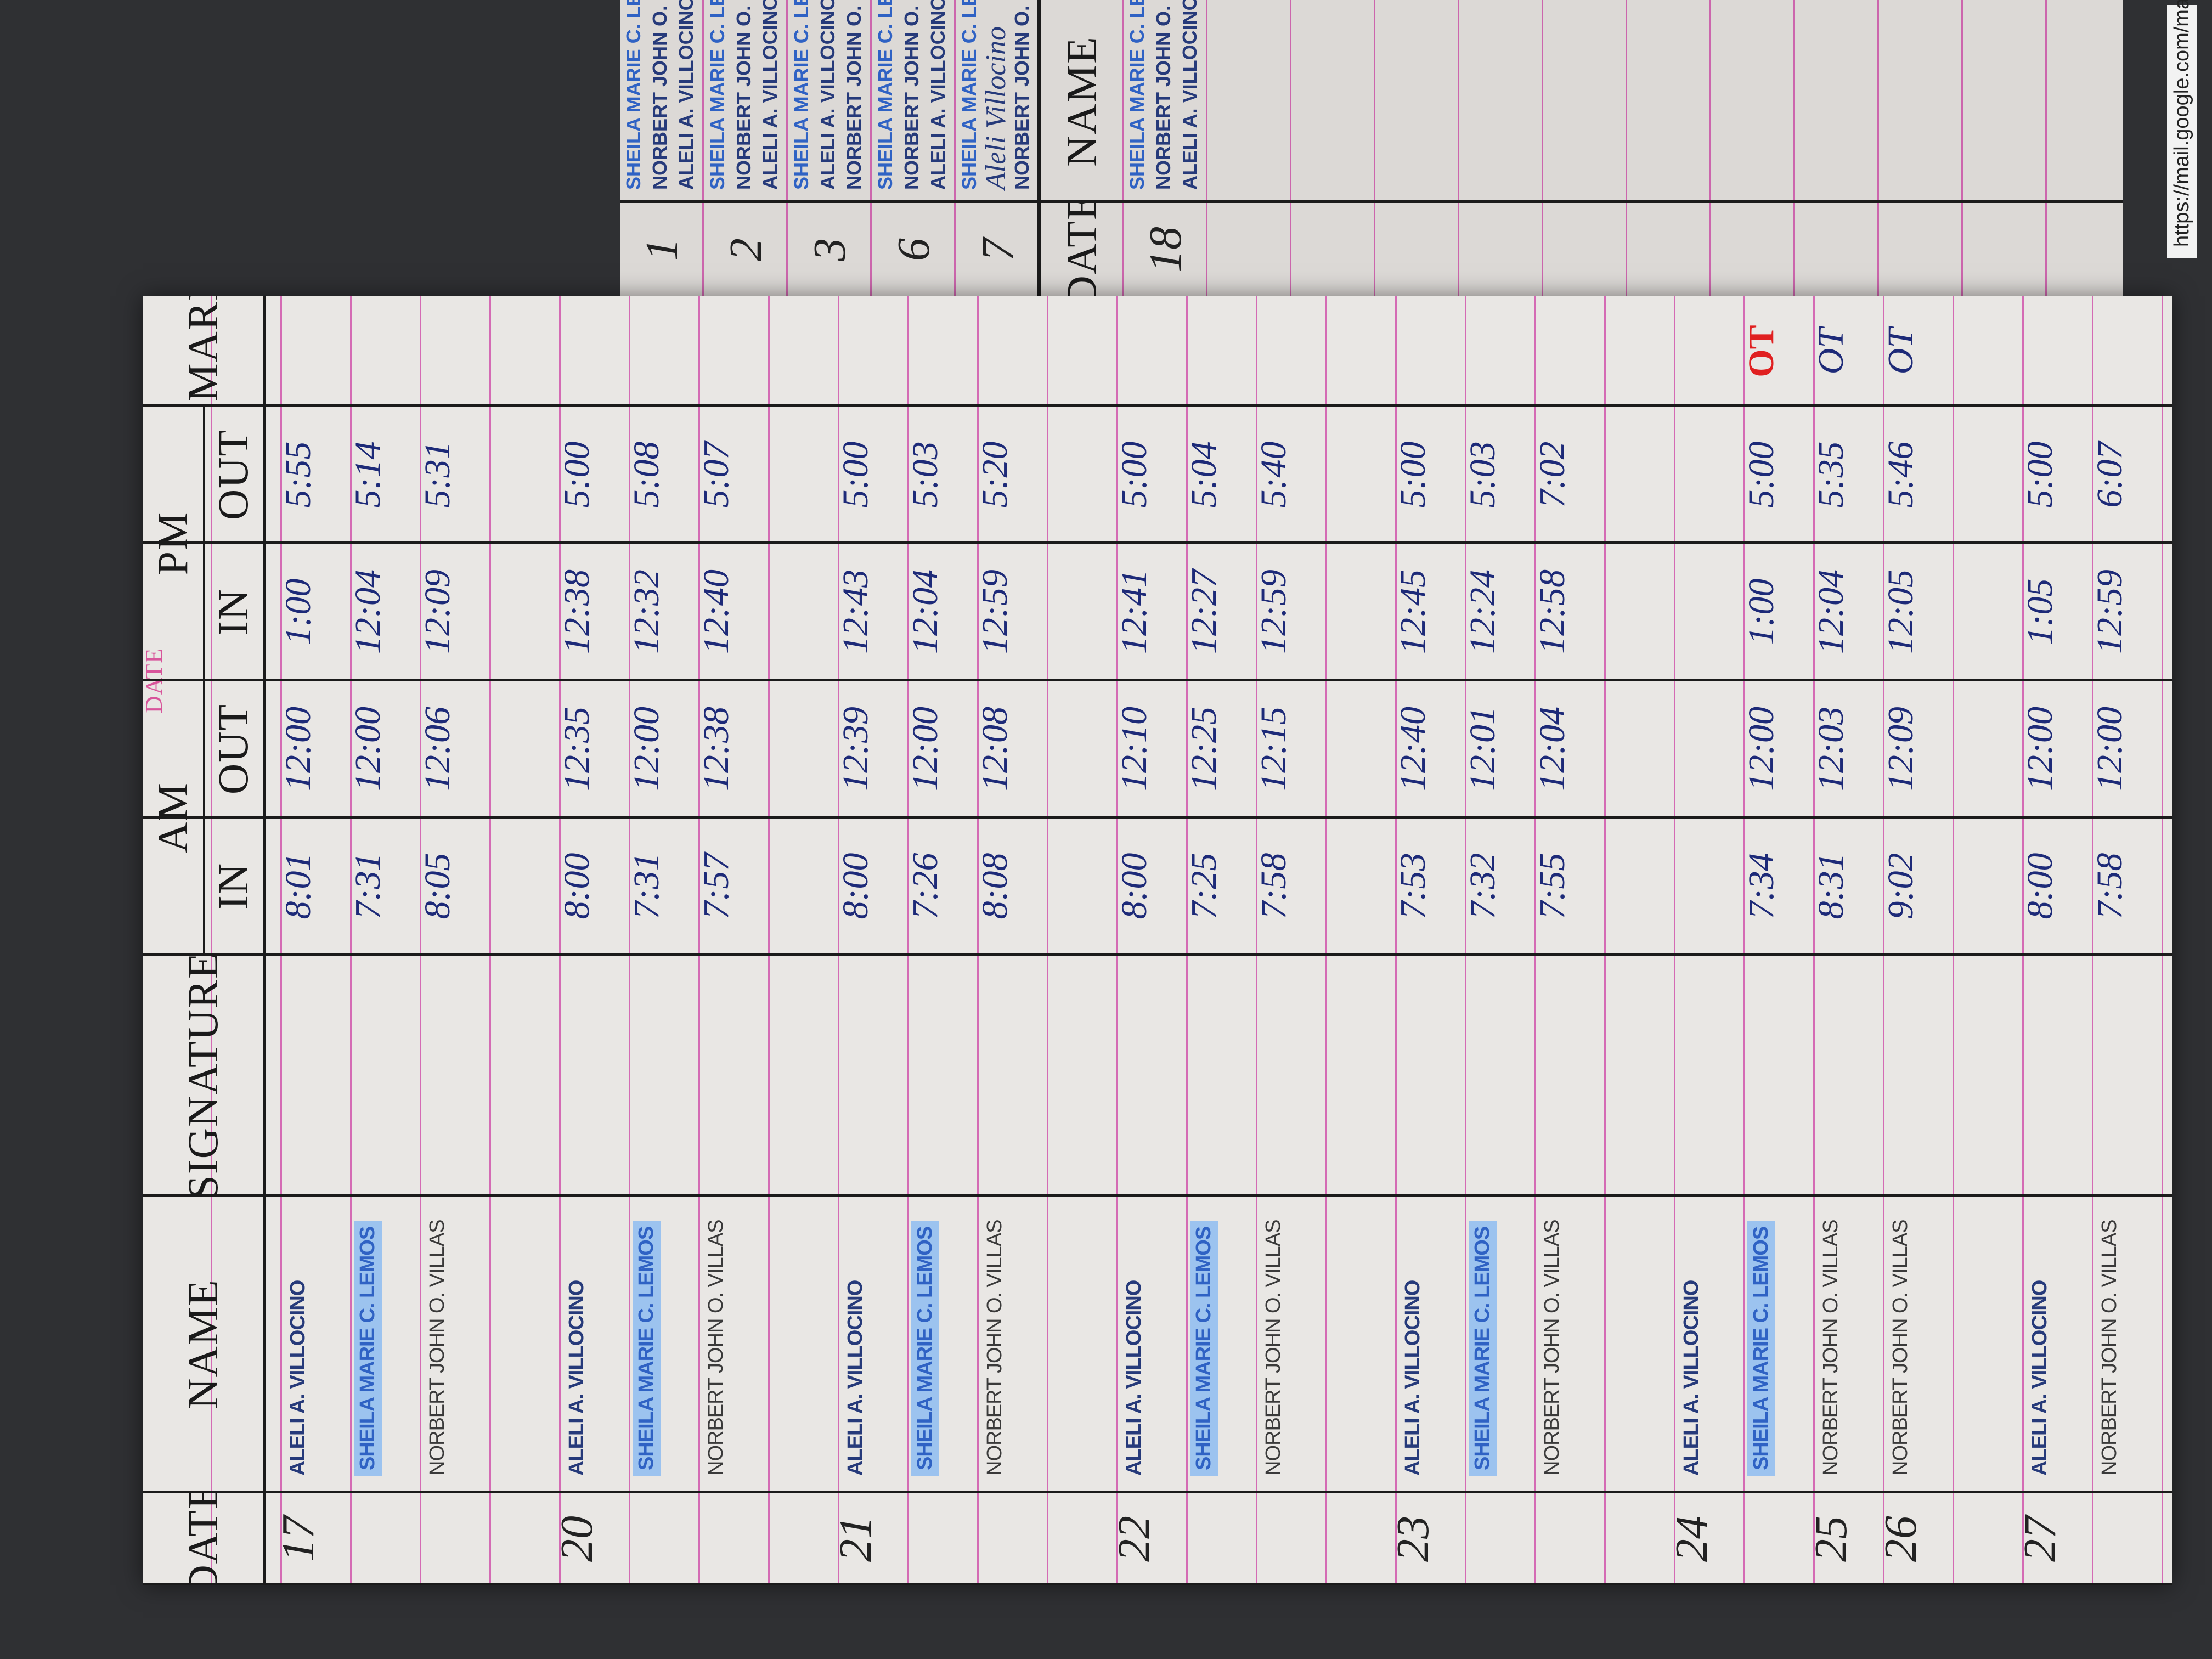 This screenshot has width=2212, height=1659. I want to click on date: 22, so click(1135, 1539).